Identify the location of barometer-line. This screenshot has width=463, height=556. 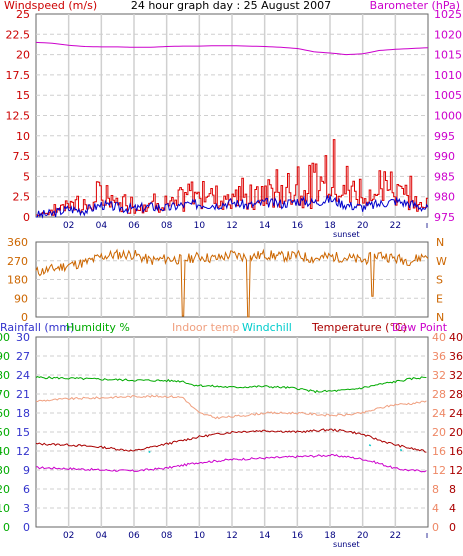
(232, 48).